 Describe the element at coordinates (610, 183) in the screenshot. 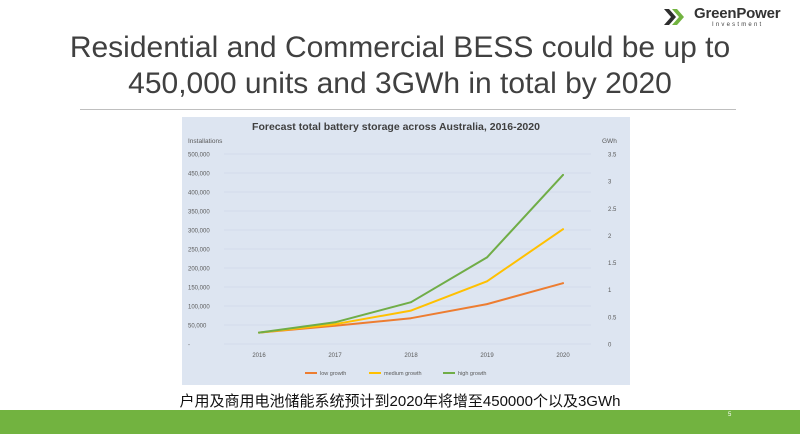

I see `right-tick-label: 3` at that location.